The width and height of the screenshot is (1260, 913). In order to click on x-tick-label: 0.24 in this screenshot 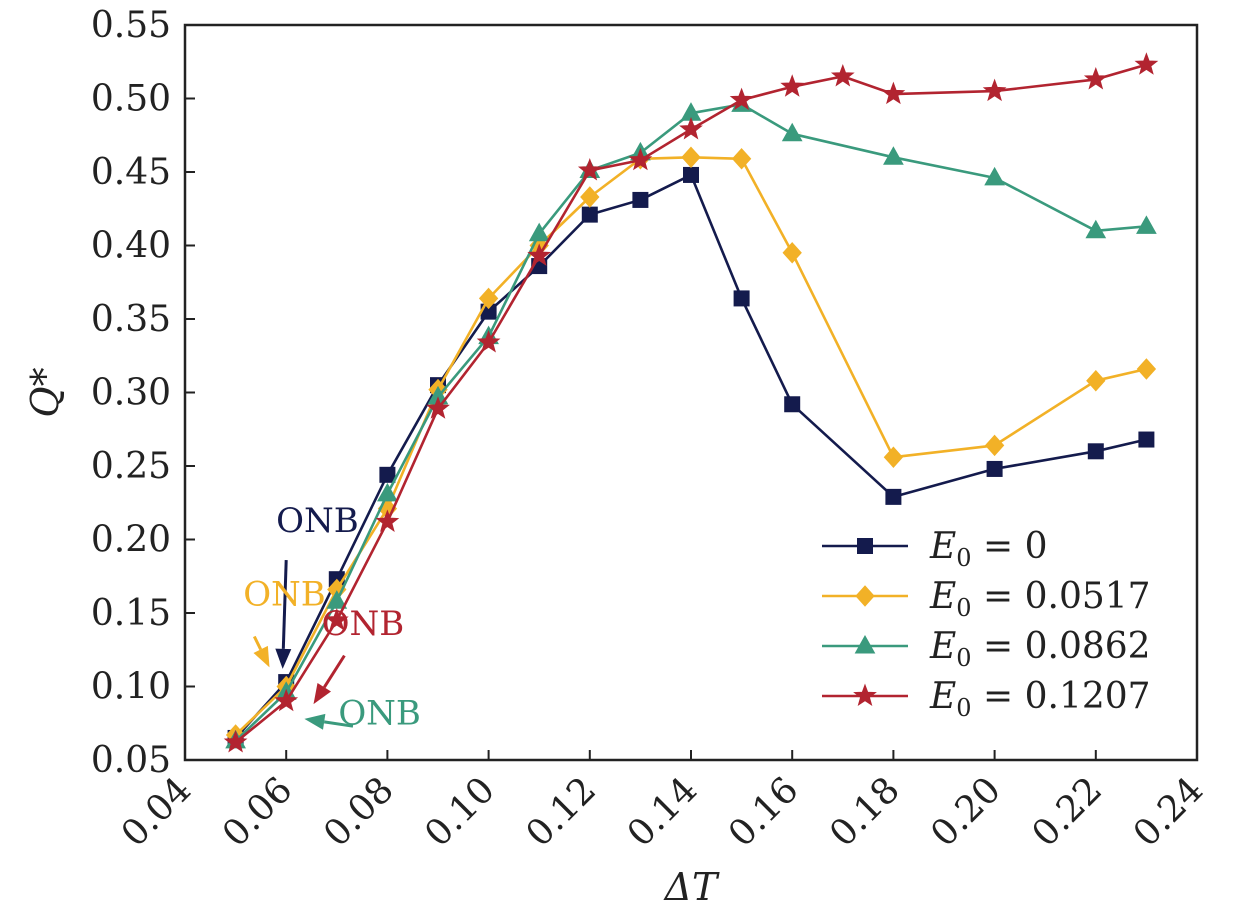, I will do `click(1169, 812)`.